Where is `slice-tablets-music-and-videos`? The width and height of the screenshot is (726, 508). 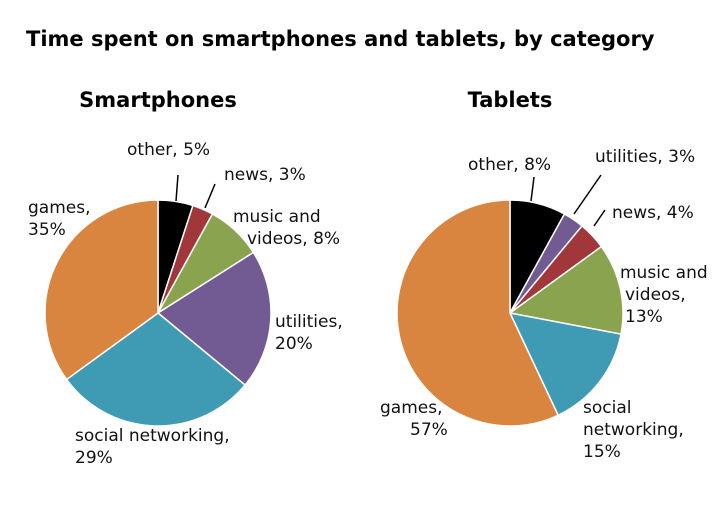 slice-tablets-music-and-videos is located at coordinates (566, 290).